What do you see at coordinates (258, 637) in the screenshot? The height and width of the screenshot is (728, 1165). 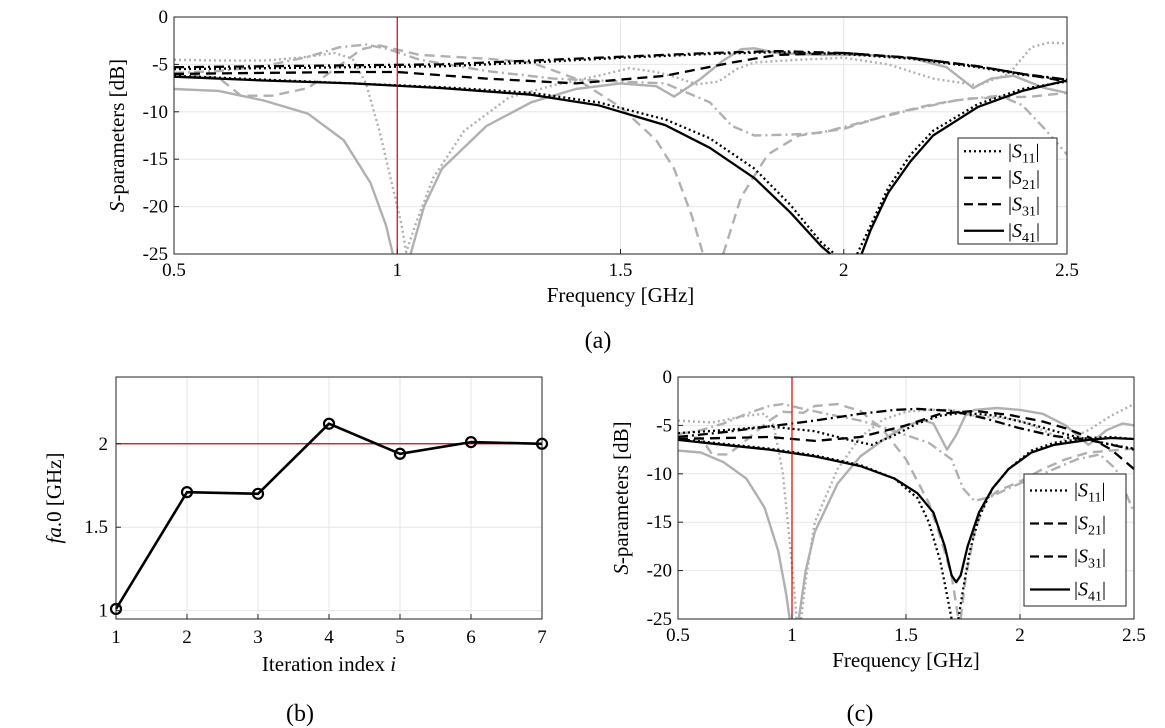 I see `x-tick-label: 3` at bounding box center [258, 637].